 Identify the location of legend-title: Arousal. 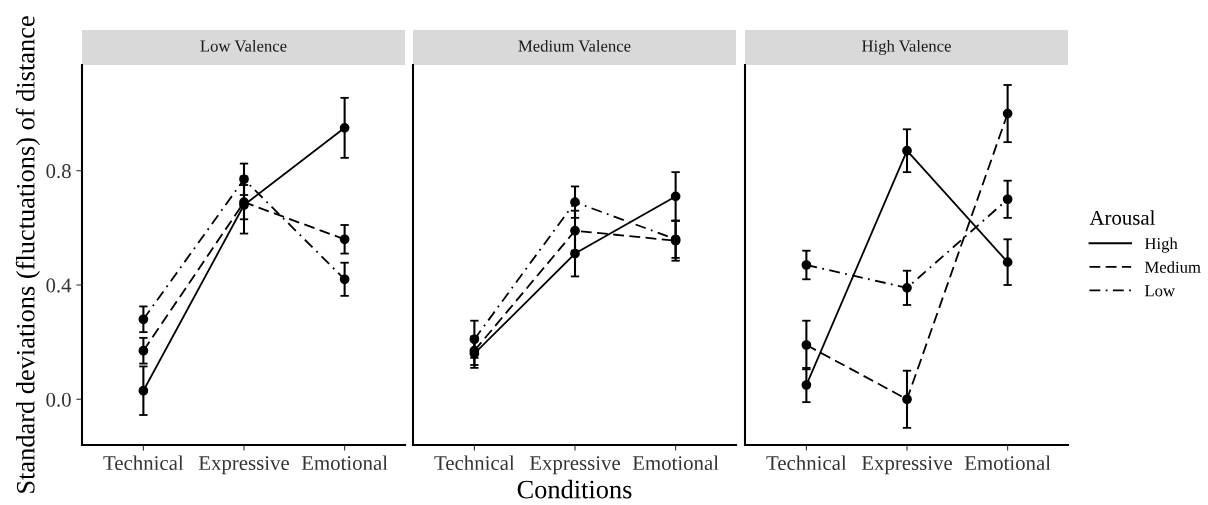
(1122, 217).